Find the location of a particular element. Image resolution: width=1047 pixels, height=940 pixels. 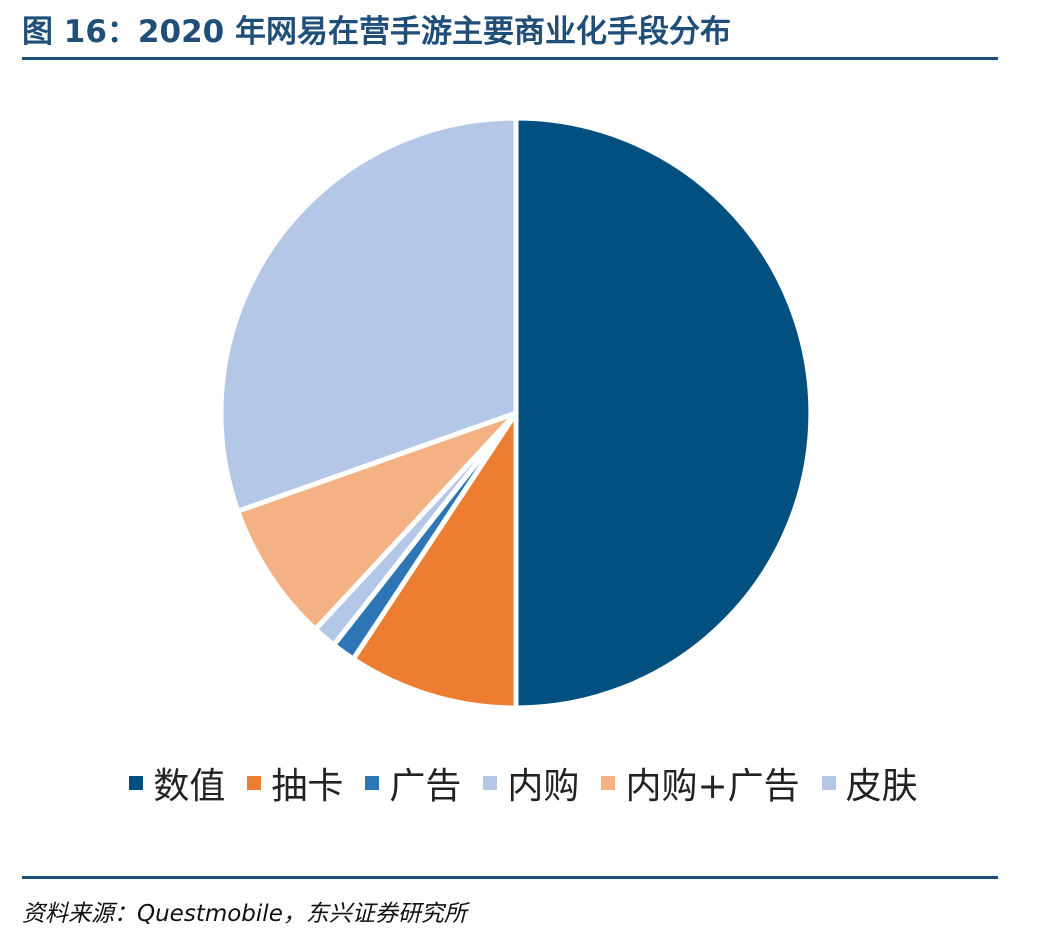

legend-label: 内购 is located at coordinates (543, 786).